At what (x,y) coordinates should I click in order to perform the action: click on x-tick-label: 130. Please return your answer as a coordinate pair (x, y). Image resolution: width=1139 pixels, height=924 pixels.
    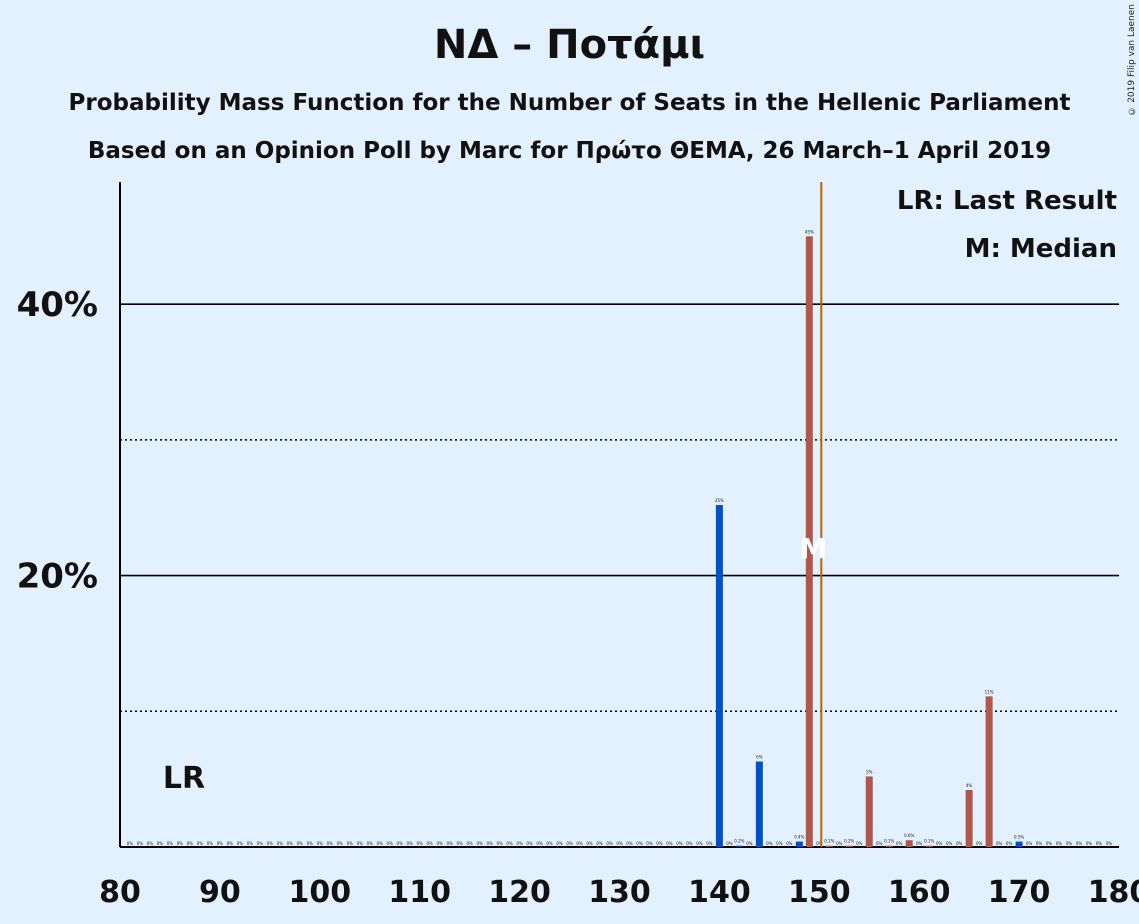
    Looking at the image, I should click on (619, 892).